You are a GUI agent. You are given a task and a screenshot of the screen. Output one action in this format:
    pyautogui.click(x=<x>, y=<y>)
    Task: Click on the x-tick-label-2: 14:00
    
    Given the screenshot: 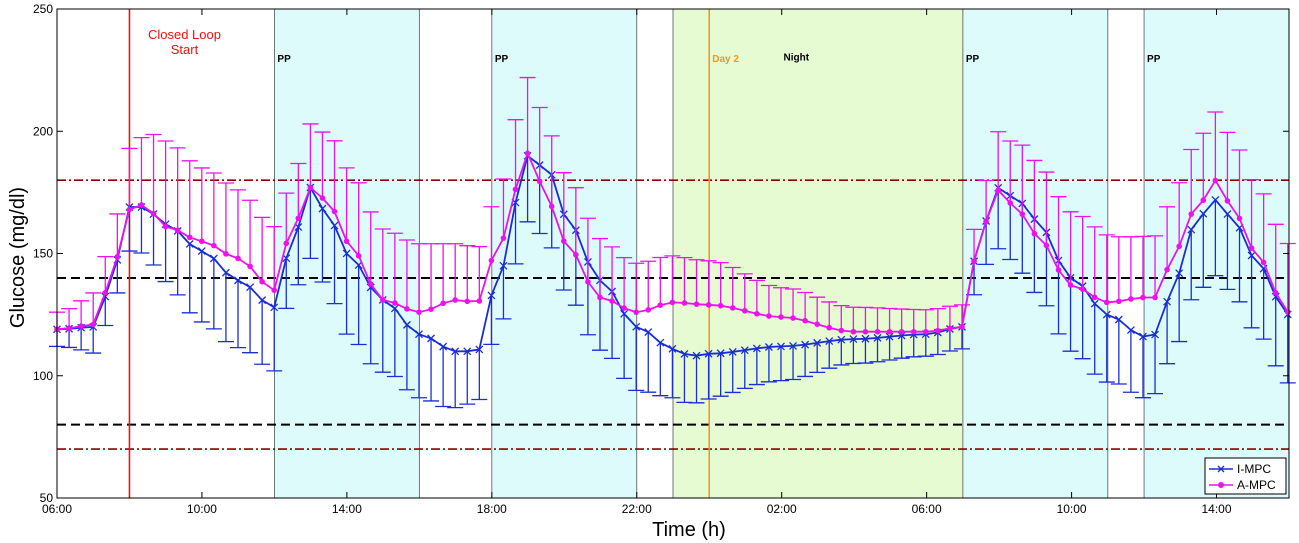 What is the action you would take?
    pyautogui.click(x=347, y=509)
    